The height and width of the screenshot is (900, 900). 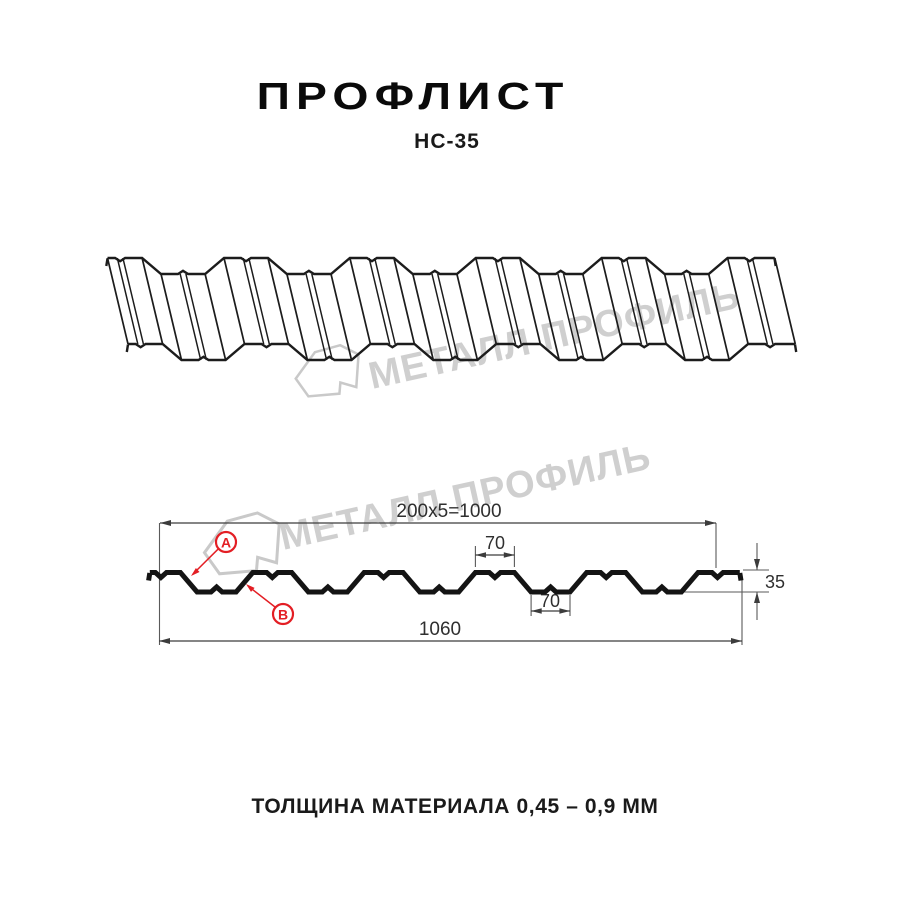 I want to click on callout-circle-b, so click(x=283, y=614).